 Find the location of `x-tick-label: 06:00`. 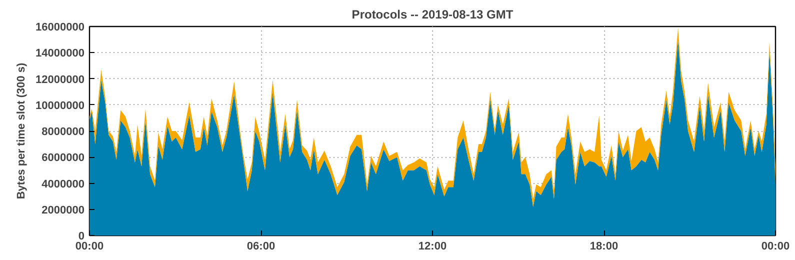

x-tick-label: 06:00 is located at coordinates (261, 246).